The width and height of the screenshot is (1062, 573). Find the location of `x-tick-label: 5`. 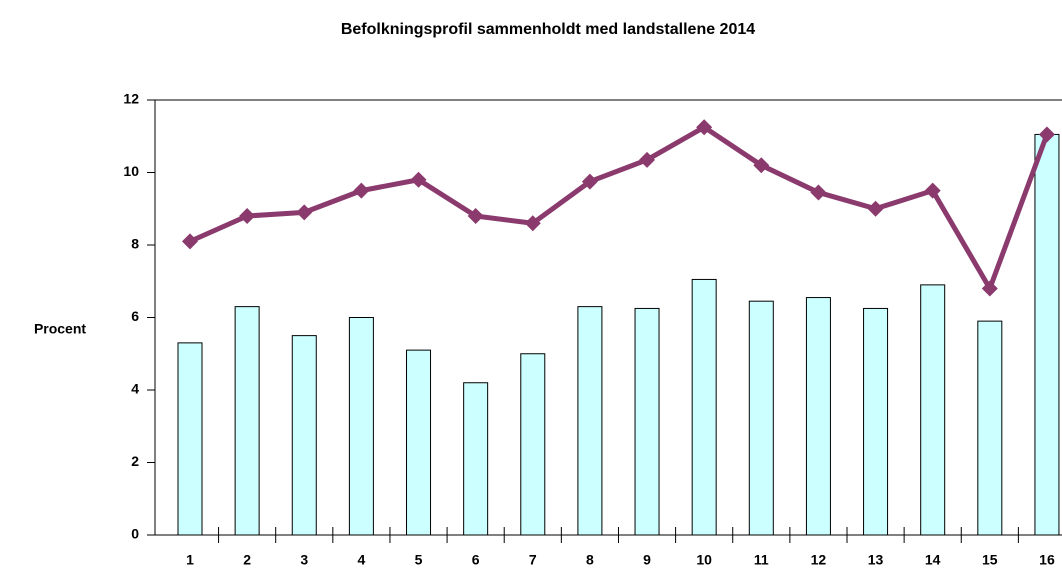

x-tick-label: 5 is located at coordinates (419, 560).